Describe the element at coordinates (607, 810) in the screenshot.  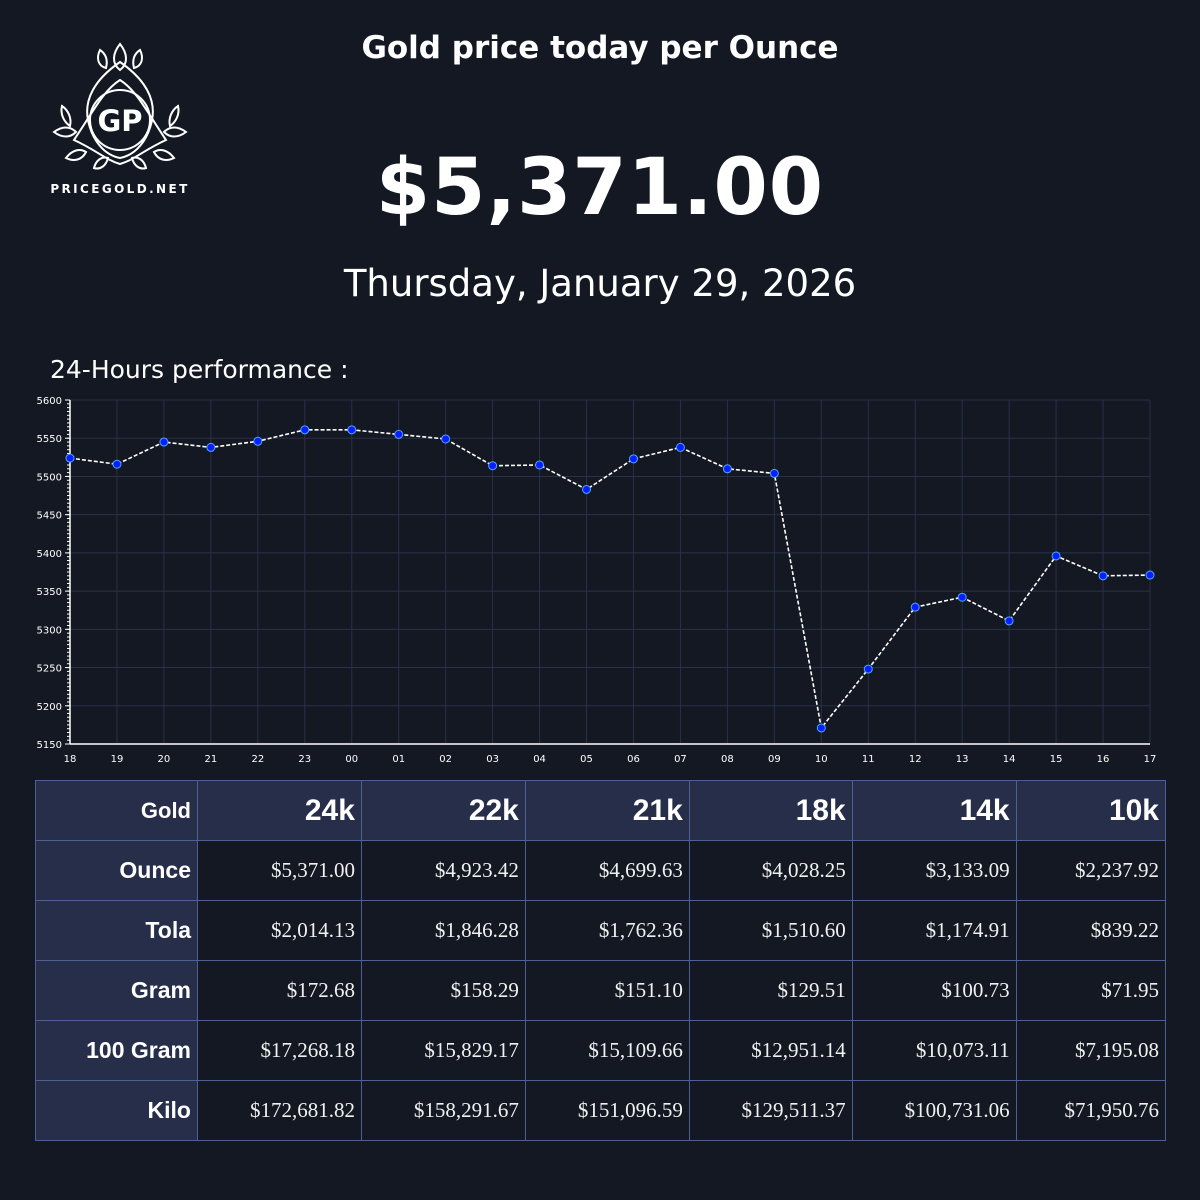
I see `karat-header-21k: 21k` at that location.